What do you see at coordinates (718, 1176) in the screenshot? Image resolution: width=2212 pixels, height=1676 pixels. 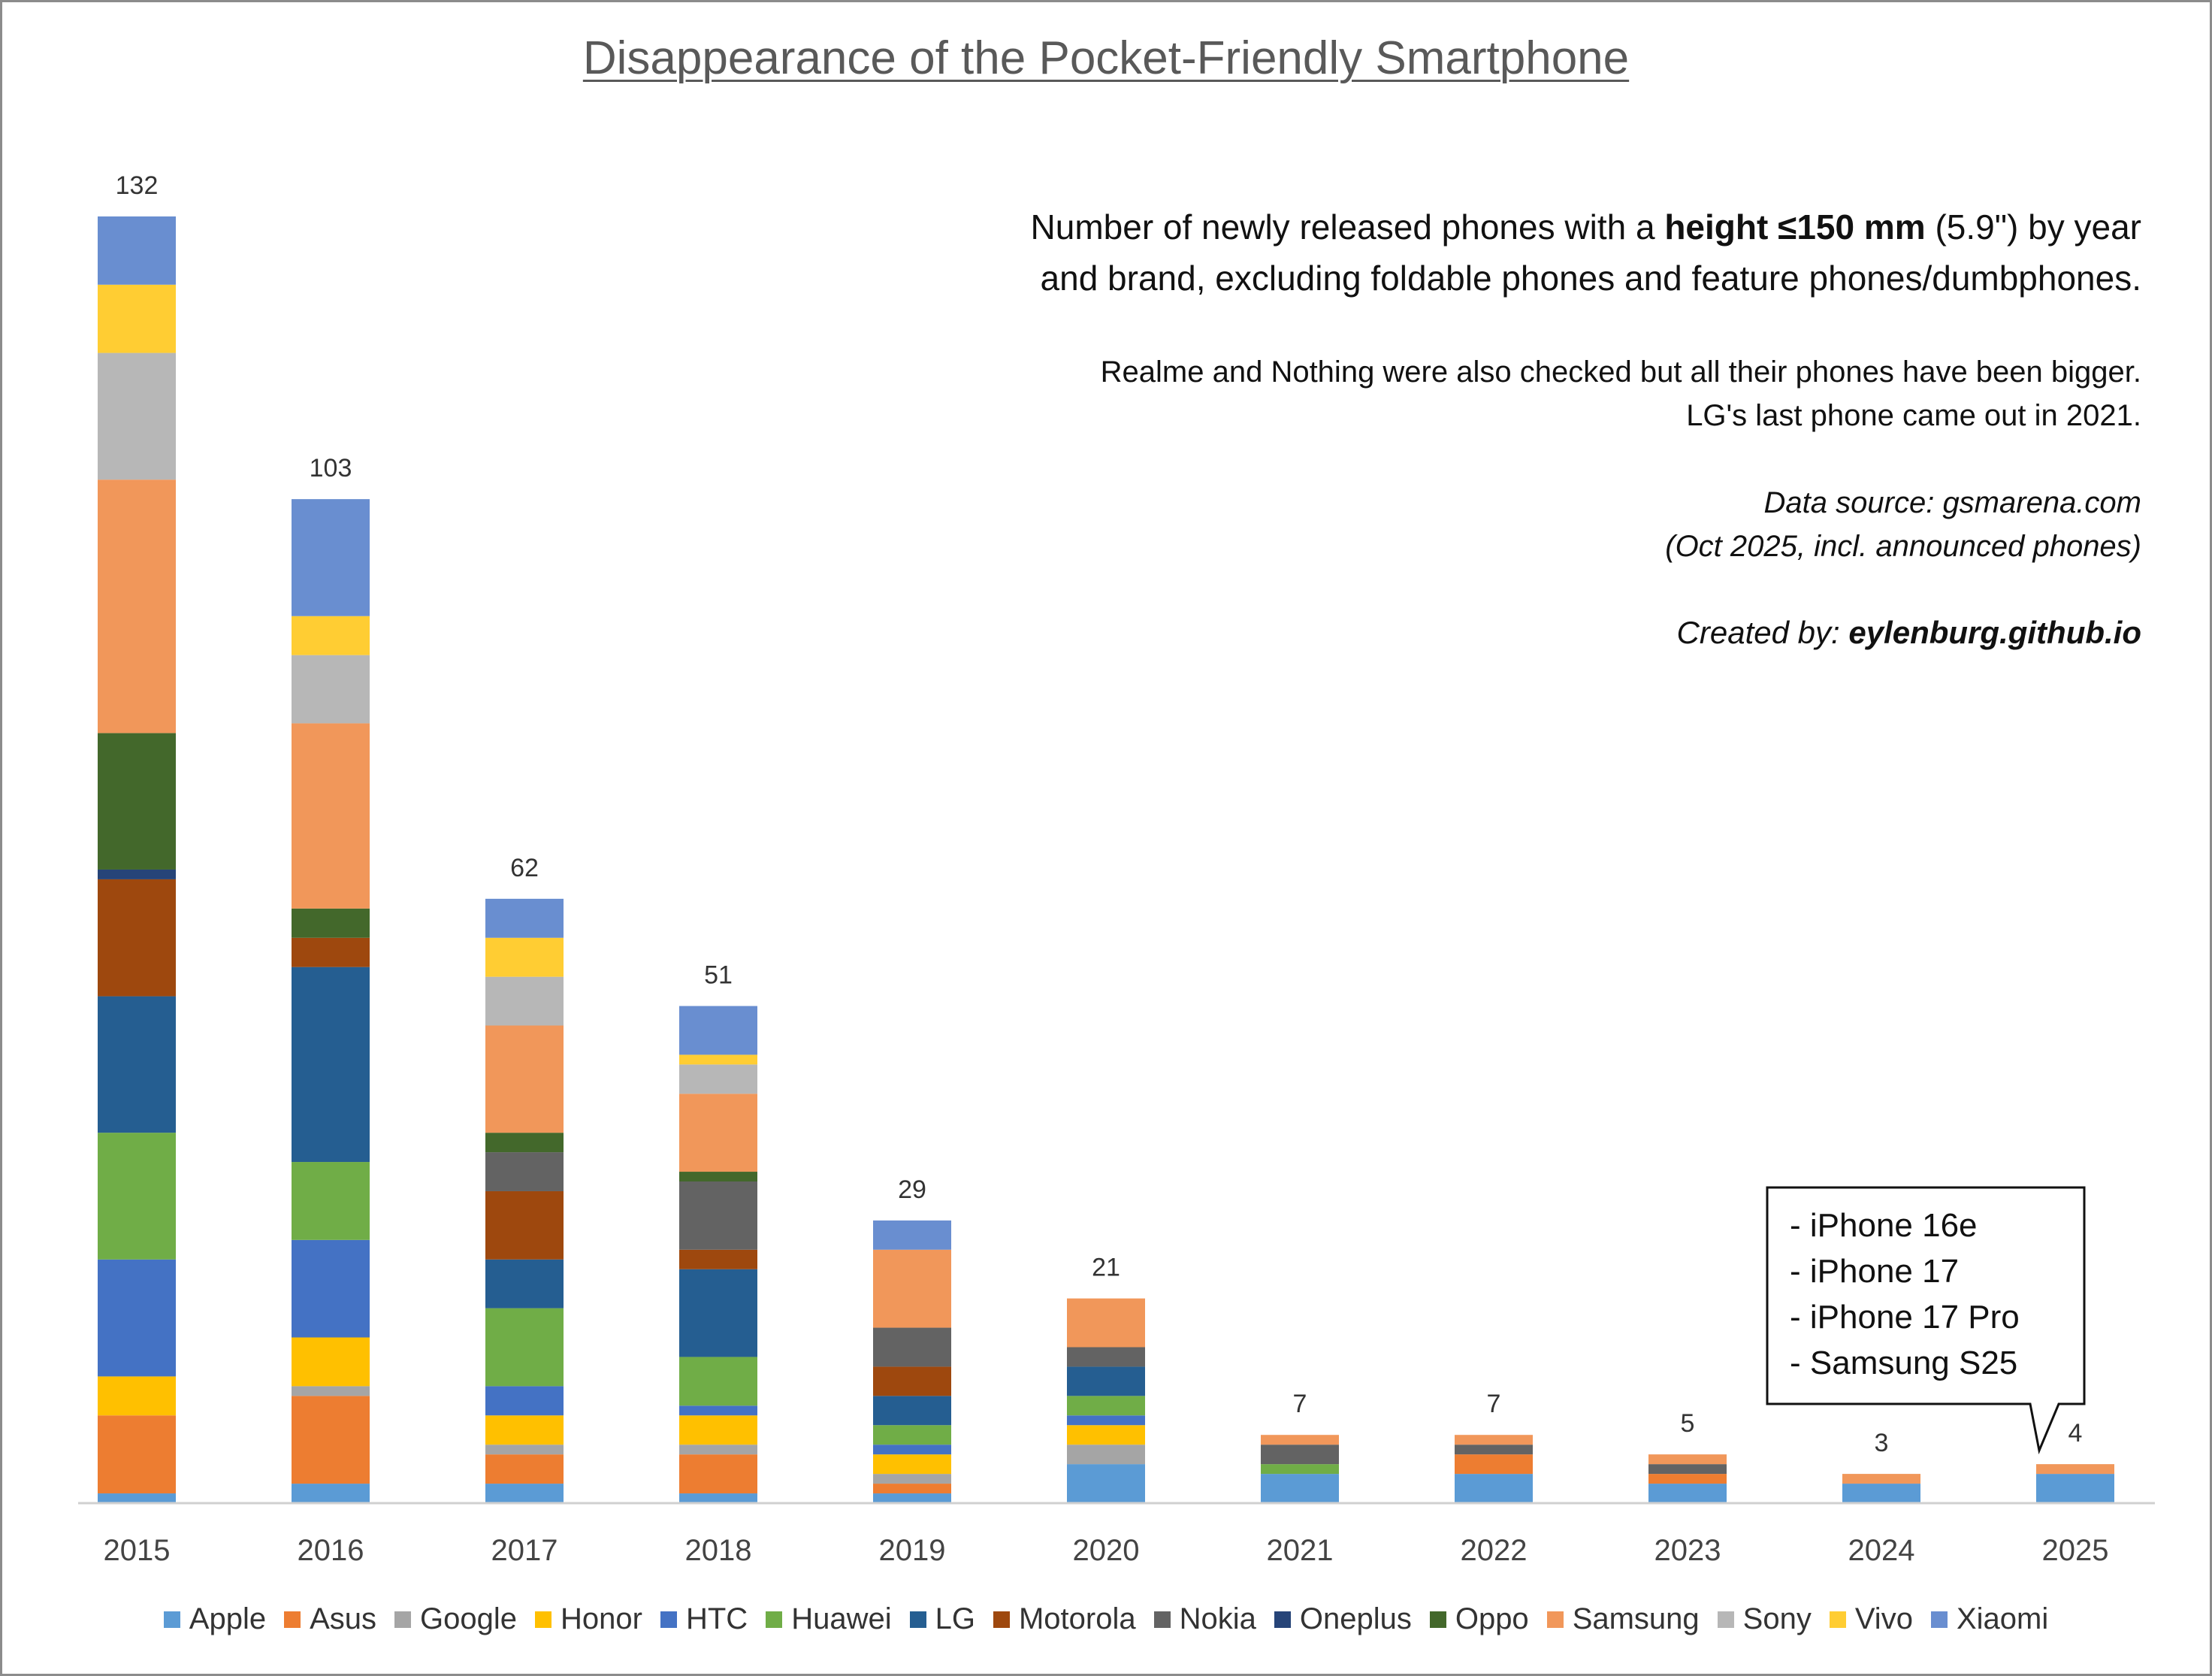 I see `bar-oppo-2018` at bounding box center [718, 1176].